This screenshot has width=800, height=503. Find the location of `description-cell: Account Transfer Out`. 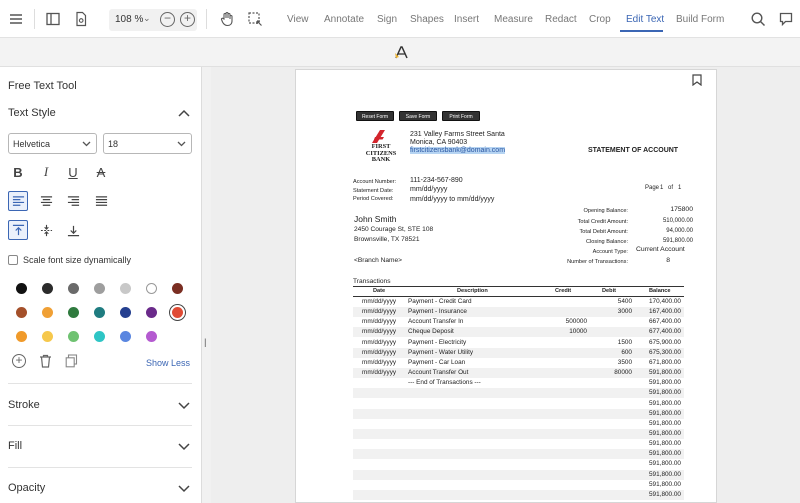

description-cell: Account Transfer Out is located at coordinates (438, 373).